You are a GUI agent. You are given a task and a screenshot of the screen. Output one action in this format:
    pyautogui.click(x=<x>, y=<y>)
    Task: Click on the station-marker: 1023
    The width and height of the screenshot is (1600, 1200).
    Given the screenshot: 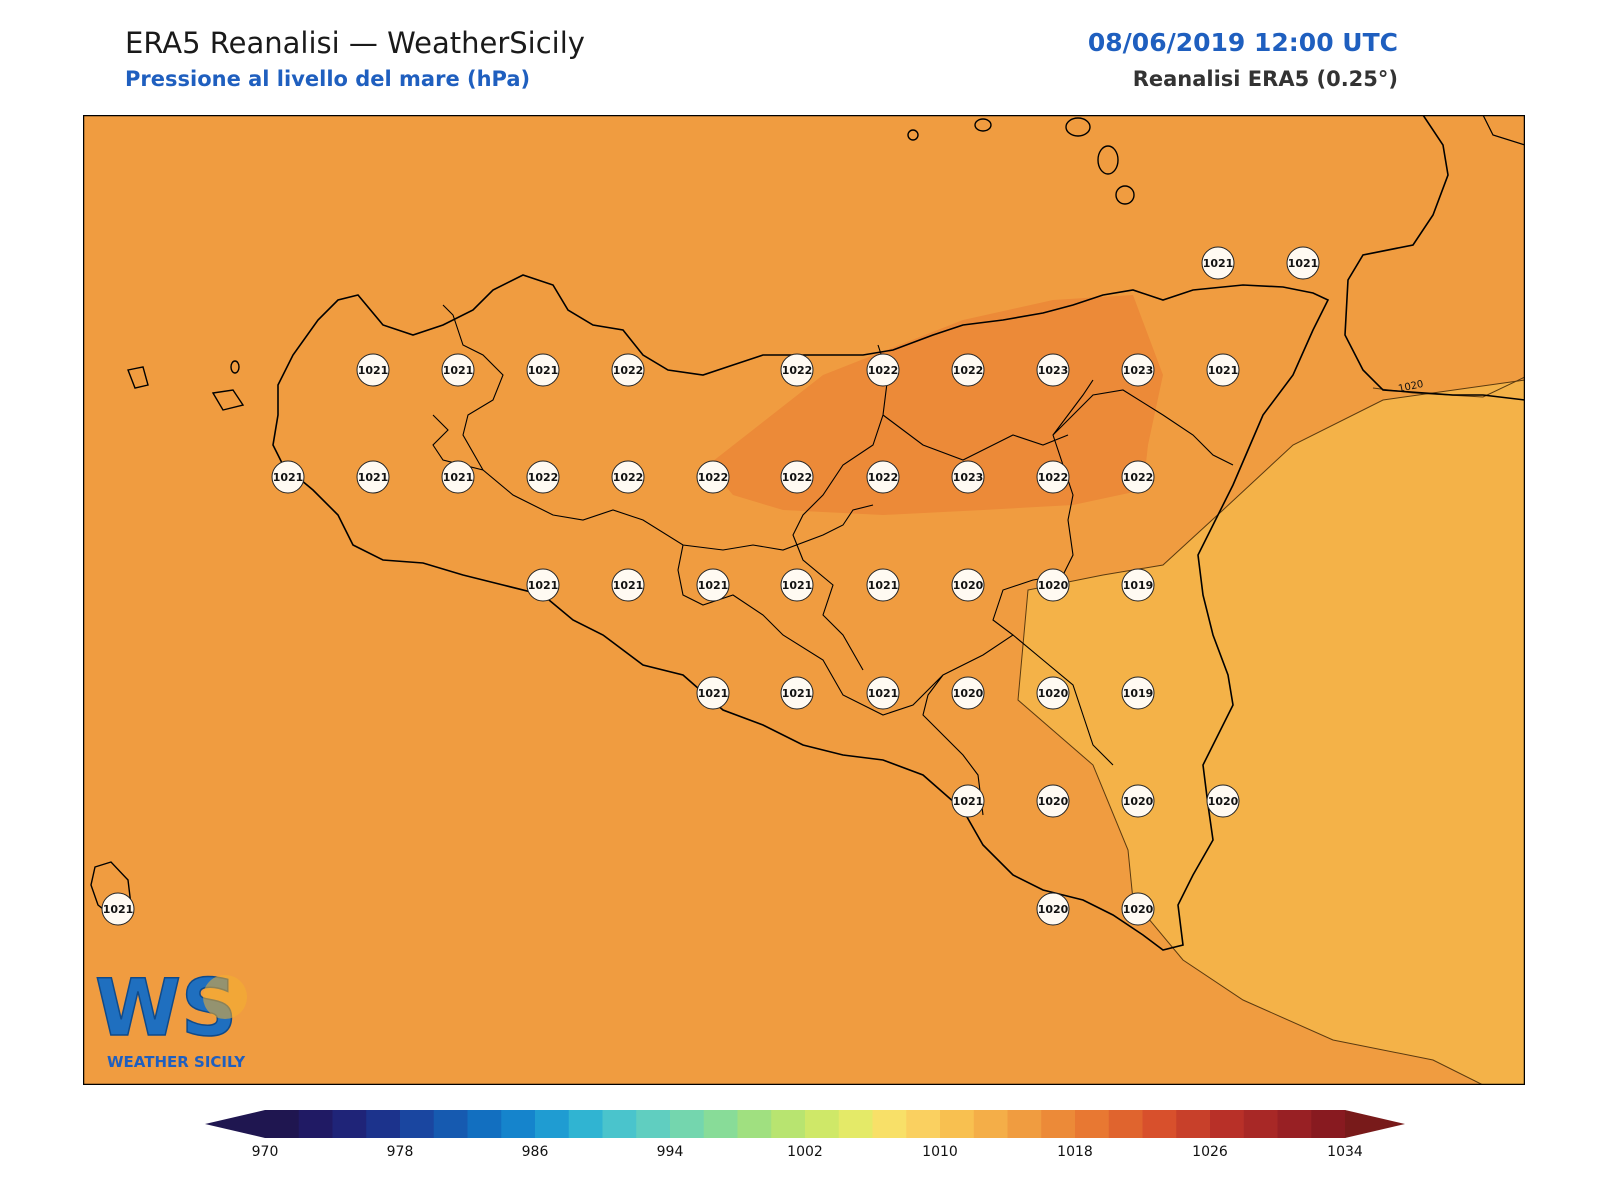 What is the action you would take?
    pyautogui.click(x=968, y=477)
    